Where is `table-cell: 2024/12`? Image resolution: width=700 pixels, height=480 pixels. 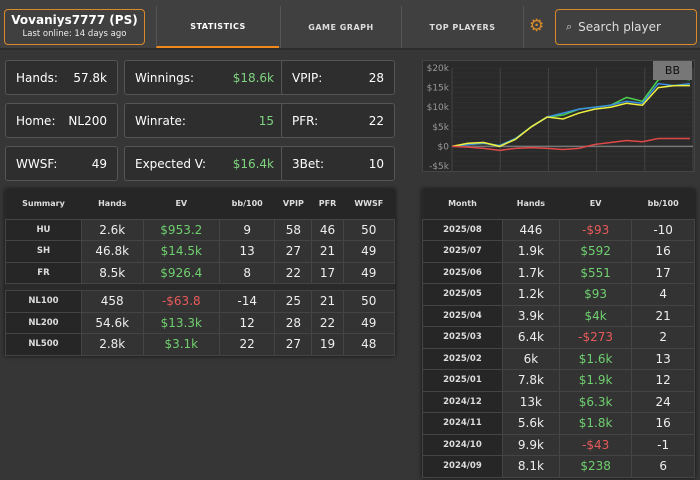
table-cell: 2024/12 is located at coordinates (462, 401).